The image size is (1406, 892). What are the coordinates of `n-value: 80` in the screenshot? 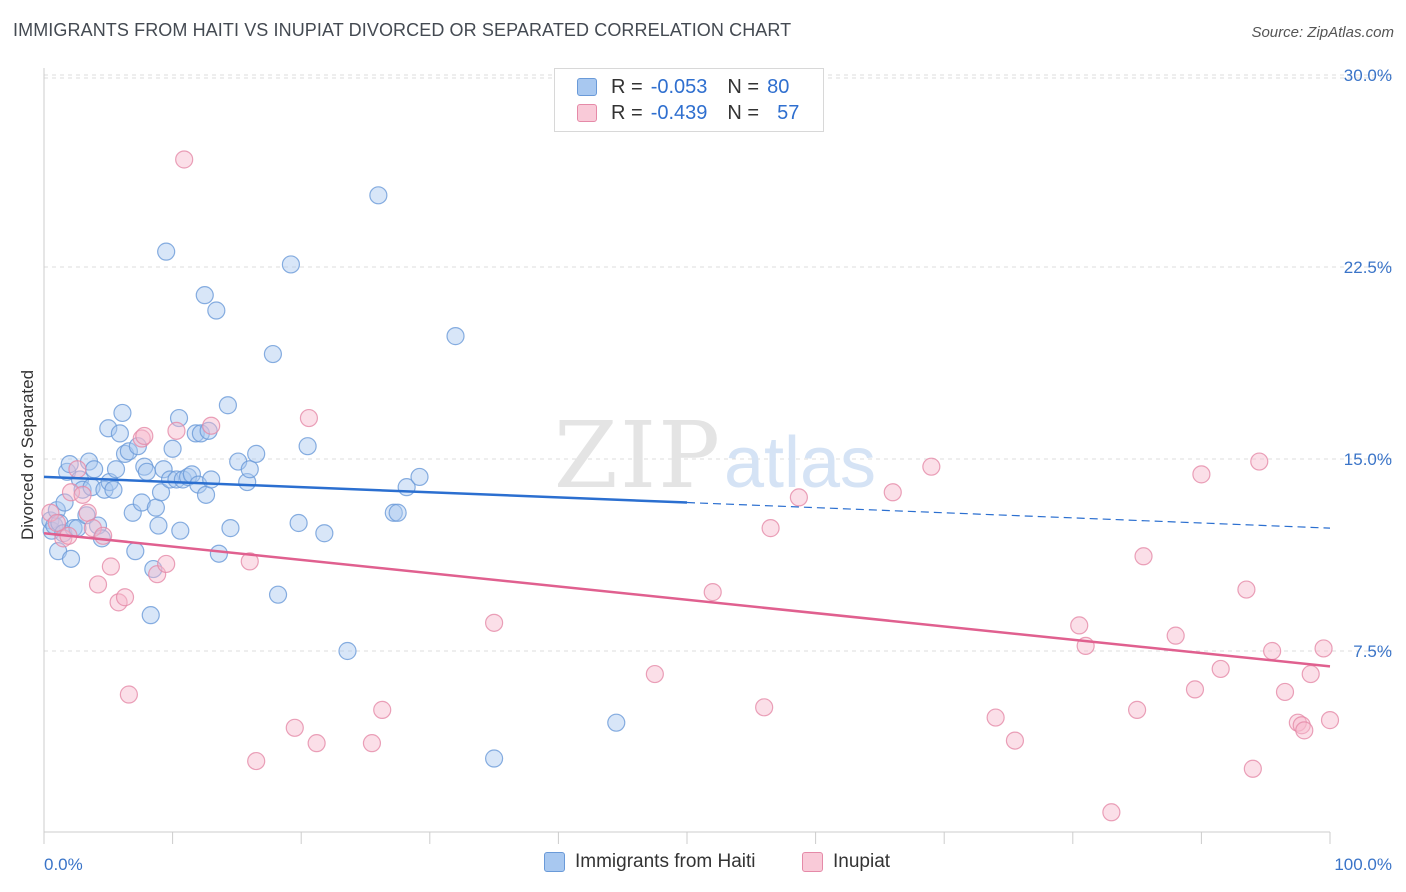 It's located at (778, 86).